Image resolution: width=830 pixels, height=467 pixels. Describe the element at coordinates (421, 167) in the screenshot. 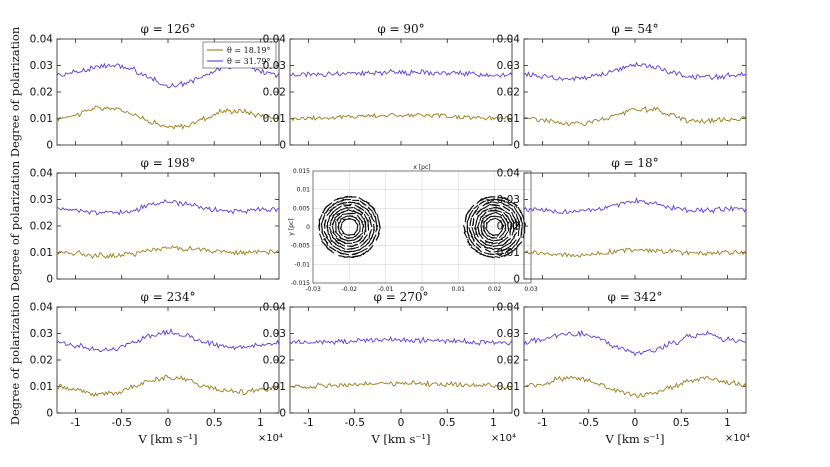

I see `map-x-label: x [pc]` at that location.